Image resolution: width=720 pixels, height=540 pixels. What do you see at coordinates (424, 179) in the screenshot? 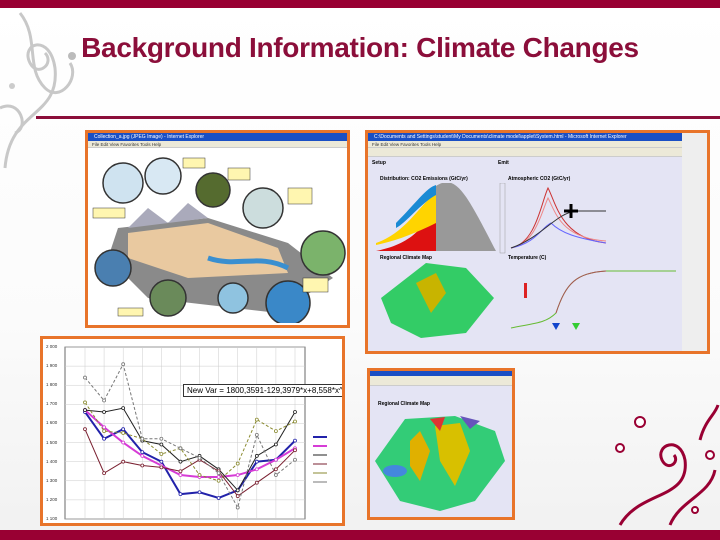
I see `emissions-panel-title: Distribution: CO2 Emissions (GtC/yr)` at bounding box center [424, 179].